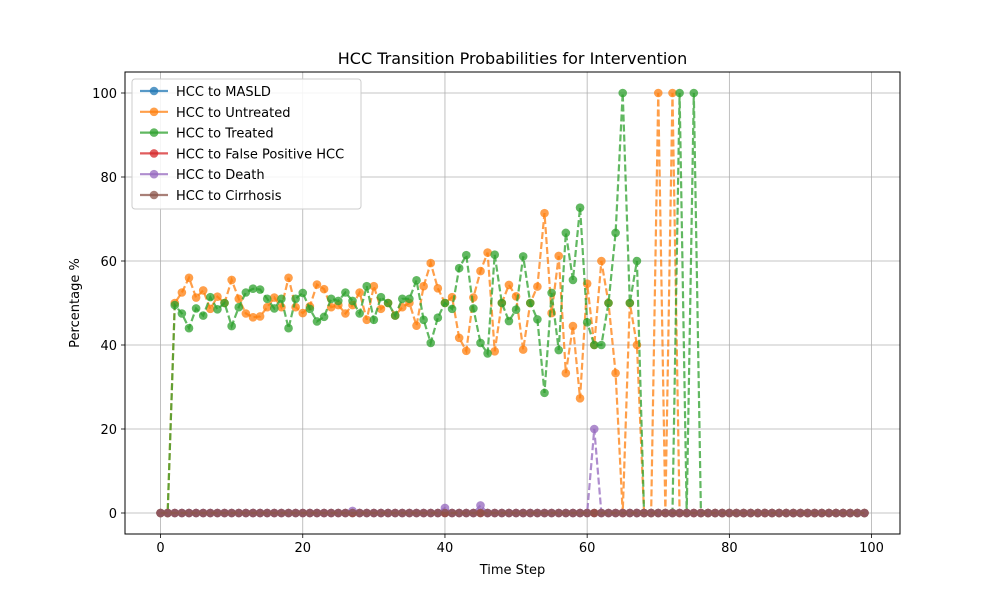  I want to click on x-tick-label: 80, so click(729, 548).